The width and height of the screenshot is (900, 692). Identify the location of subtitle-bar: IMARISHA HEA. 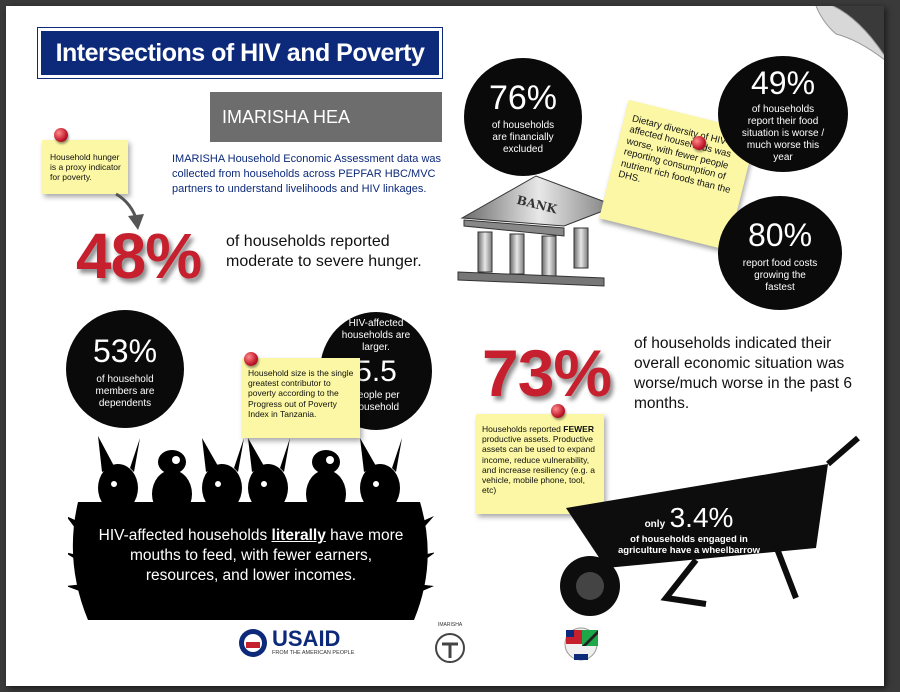
(326, 117).